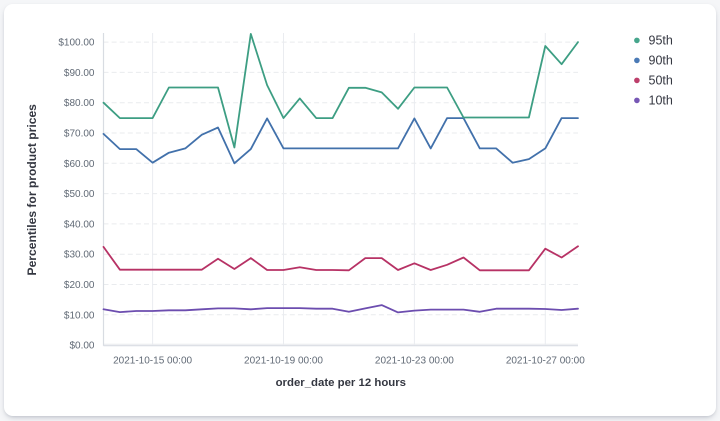 The image size is (720, 421). I want to click on svg-text: 2021-10-23 00:00, so click(414, 361).